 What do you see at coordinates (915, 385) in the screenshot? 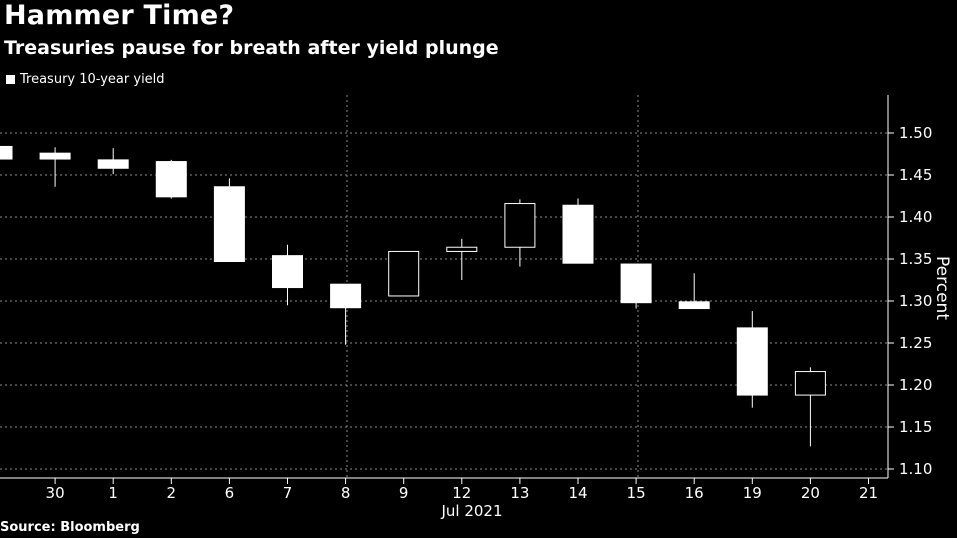
I see `y-tick-label: 1.20` at bounding box center [915, 385].